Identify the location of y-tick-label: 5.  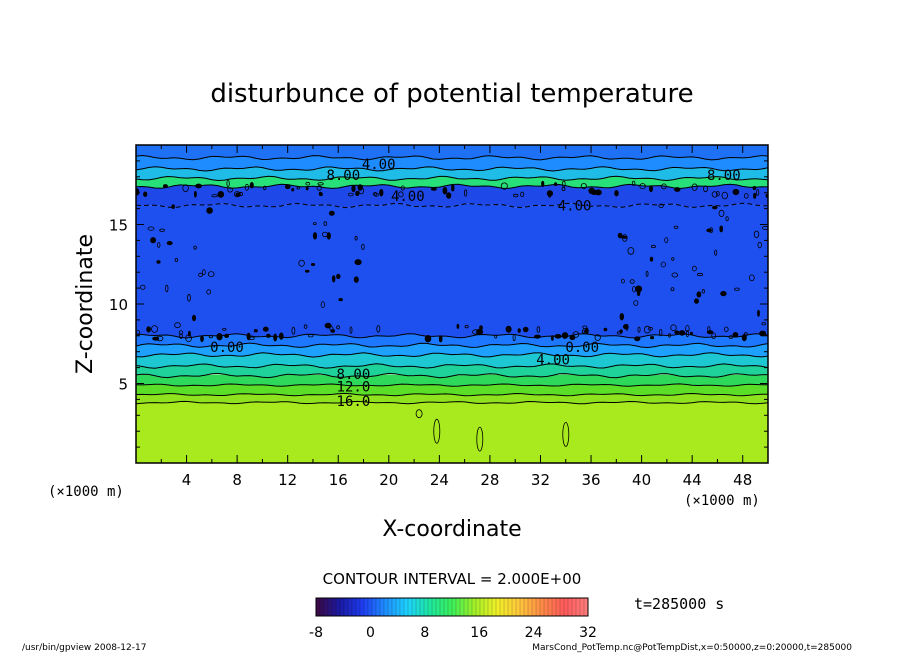
(123, 385).